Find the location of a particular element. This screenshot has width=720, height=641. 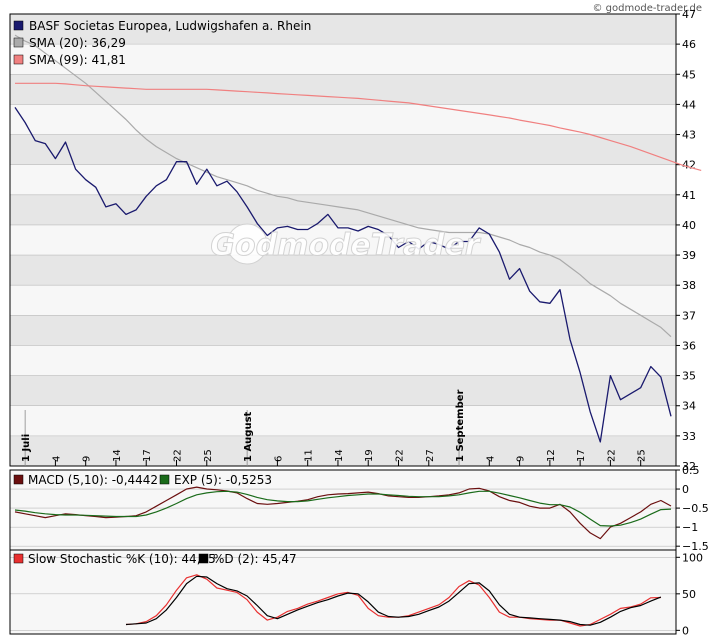

macd-background is located at coordinates (343, 510).